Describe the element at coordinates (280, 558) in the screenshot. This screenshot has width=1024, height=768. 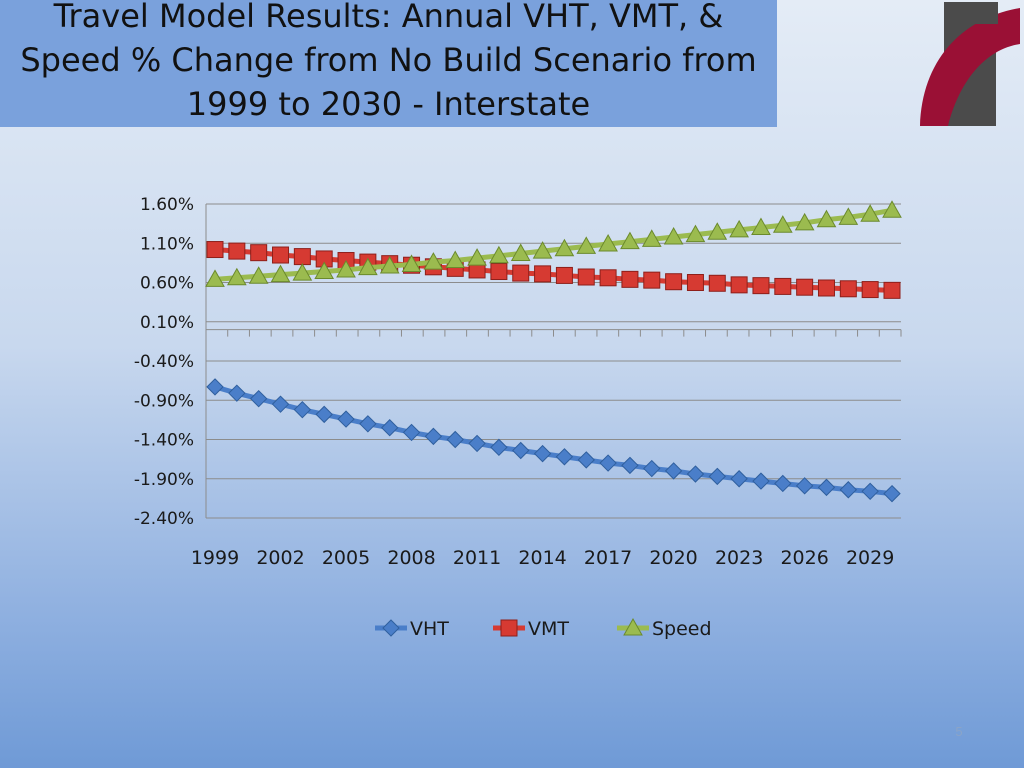
I see `x-tick-label: 2002` at that location.